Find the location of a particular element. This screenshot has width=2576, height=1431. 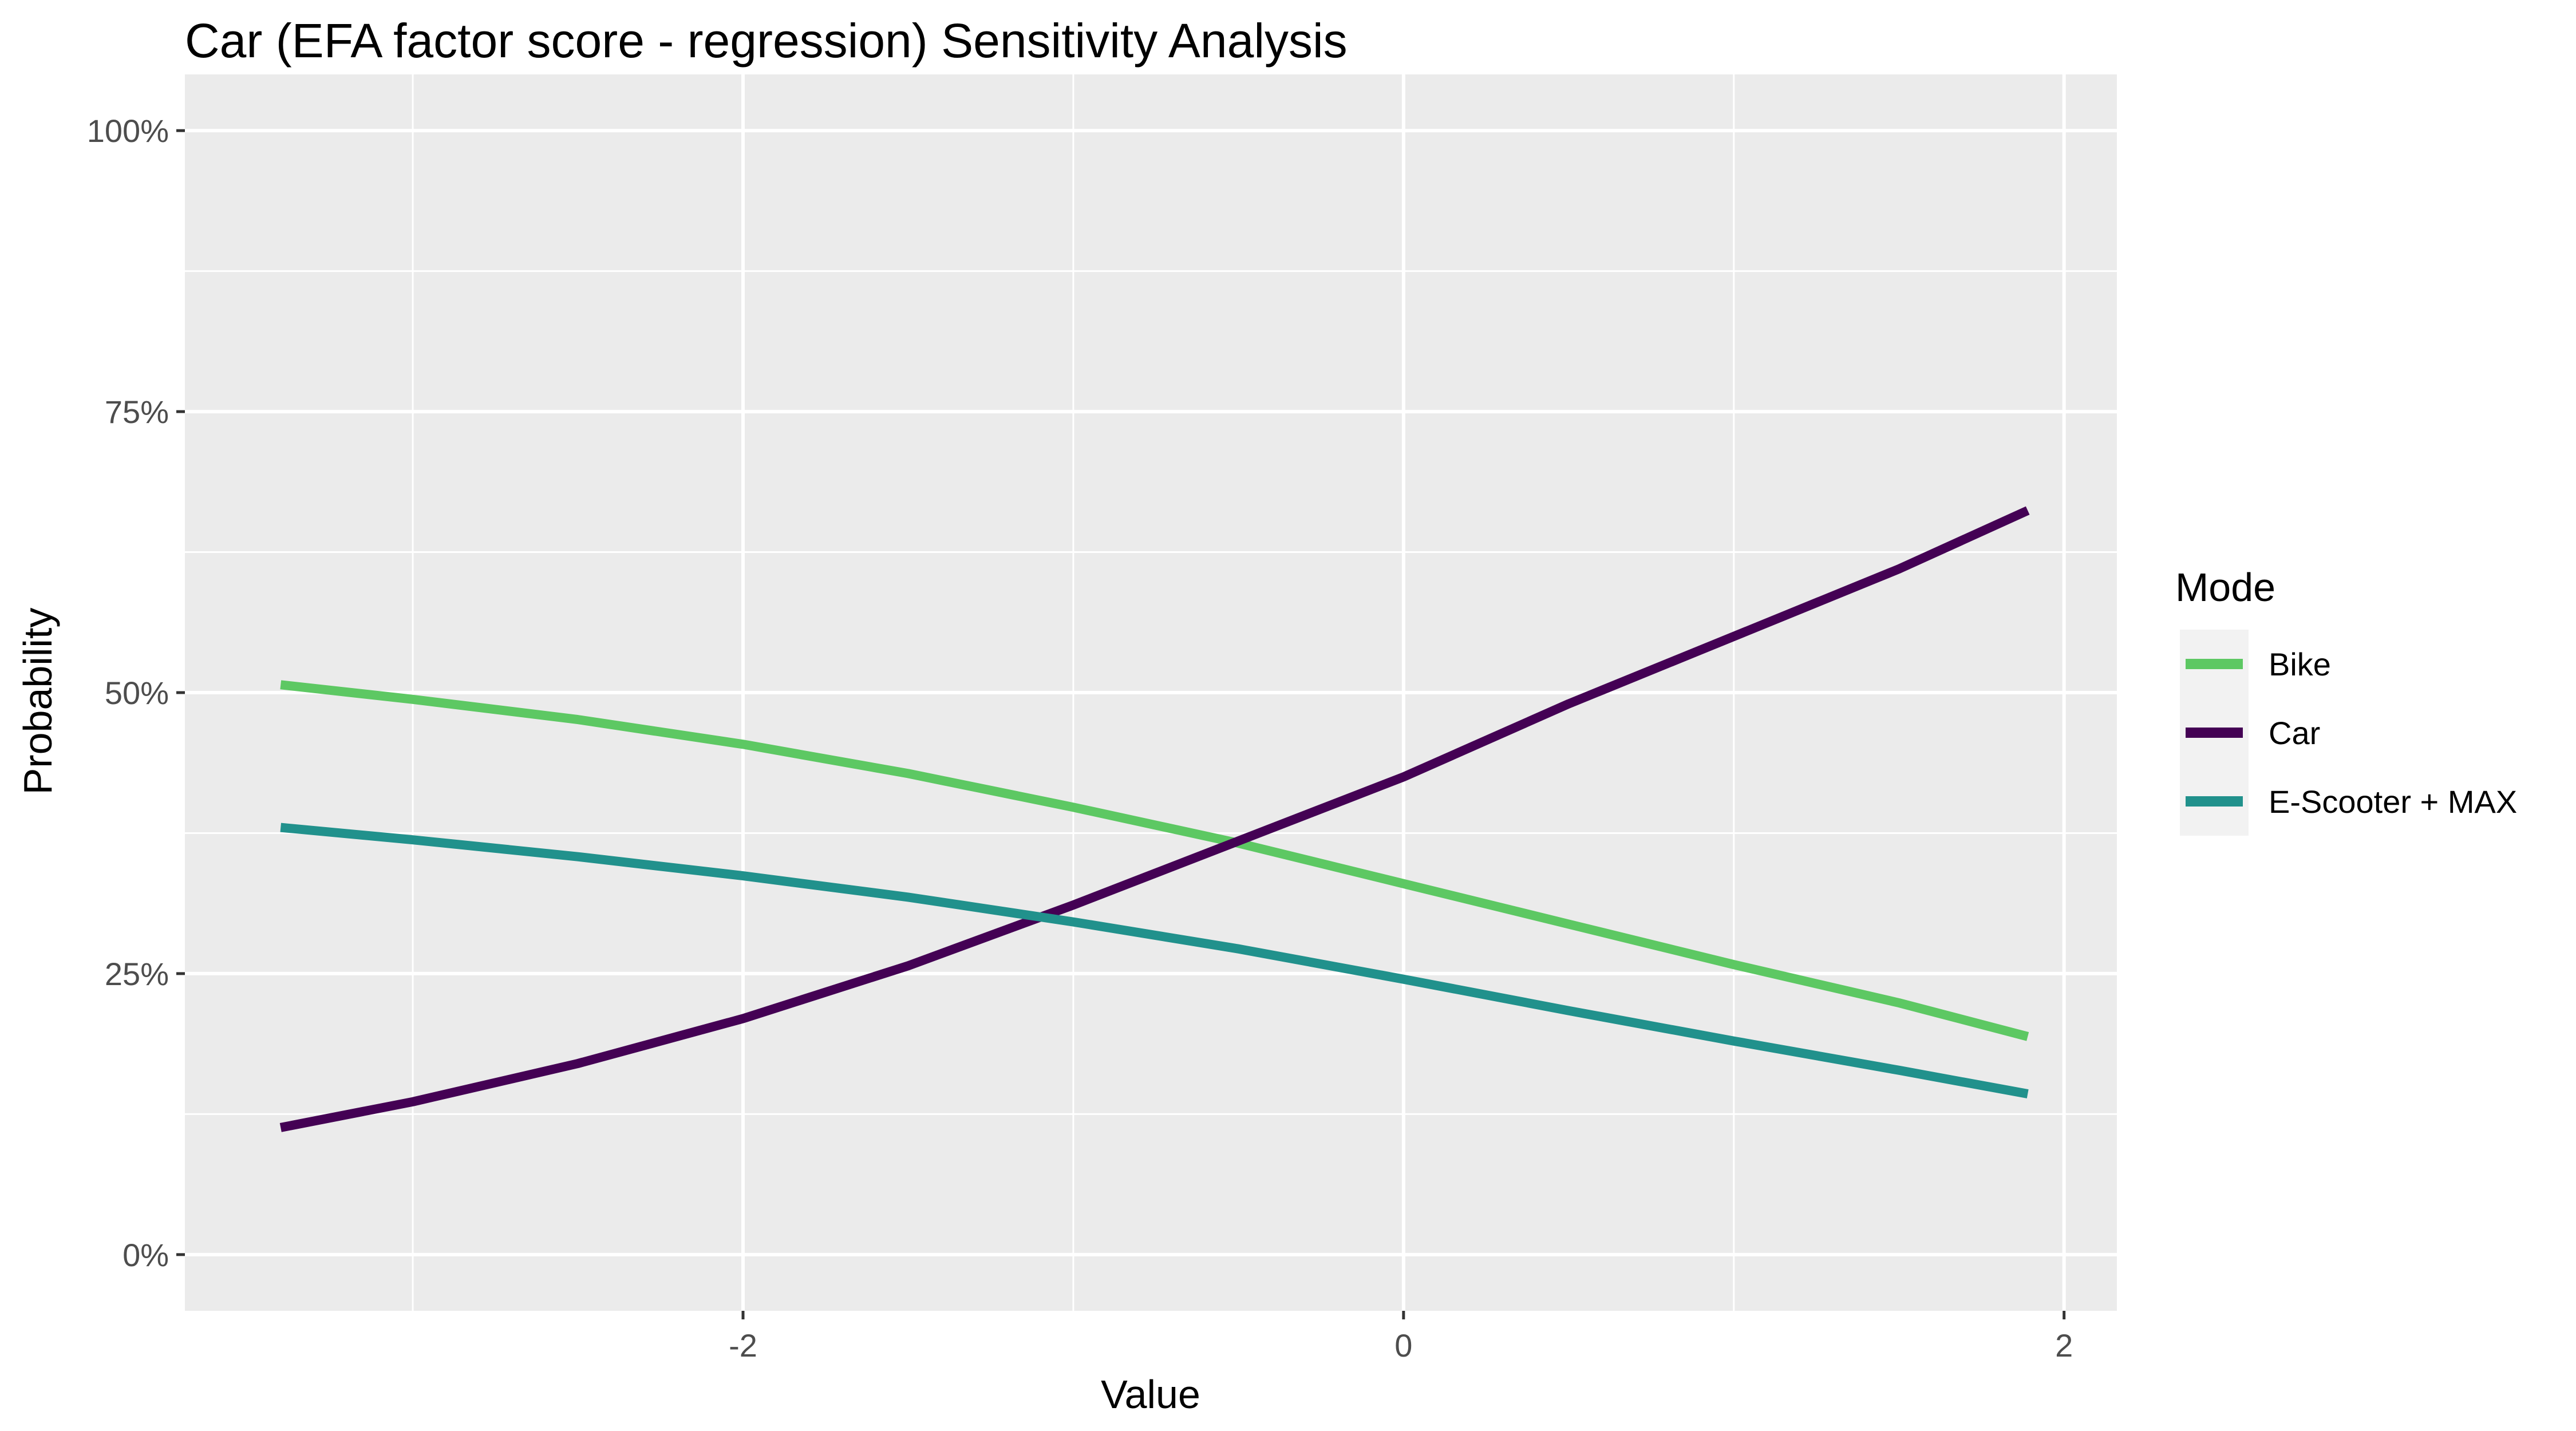

x-axis: -2 0 2 is located at coordinates (1401, 1337).